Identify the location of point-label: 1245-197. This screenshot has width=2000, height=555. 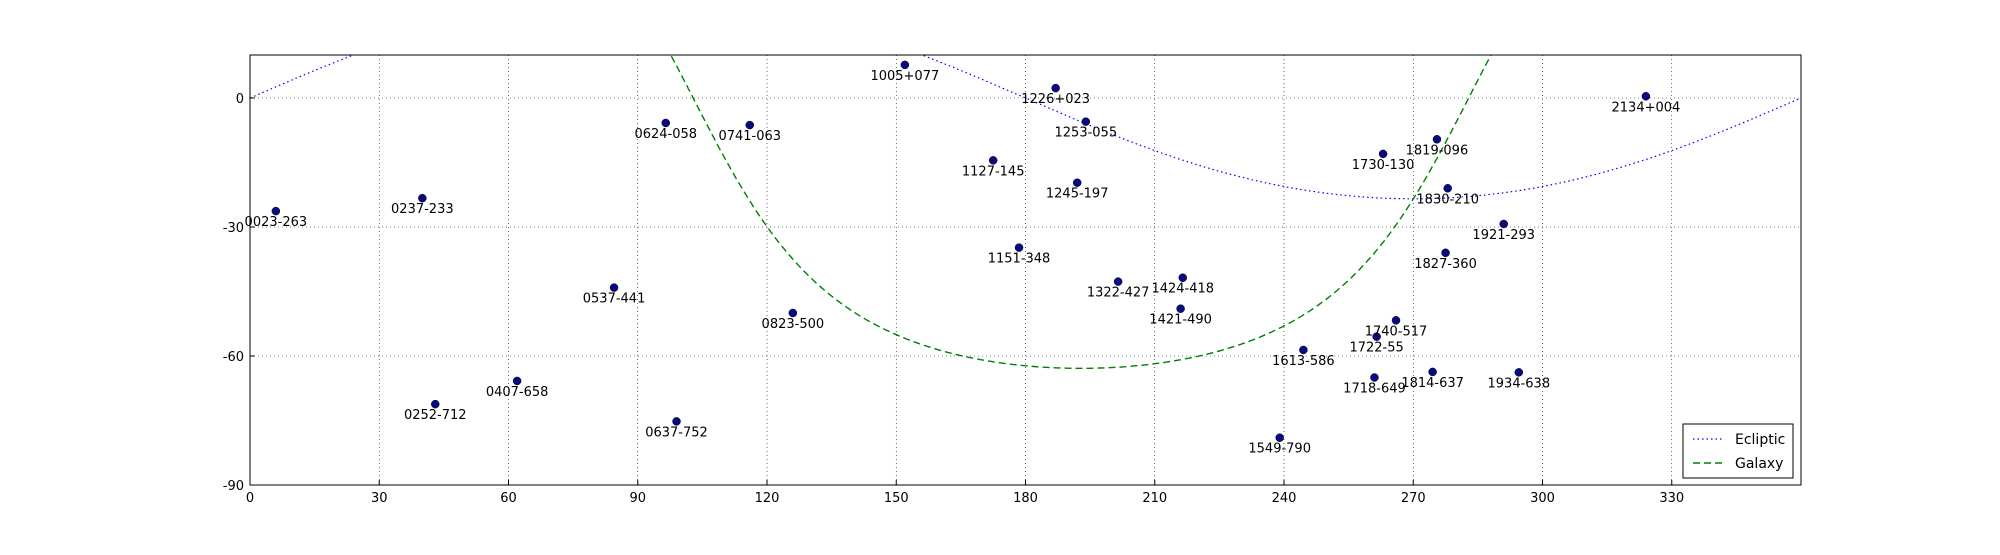
(1077, 194).